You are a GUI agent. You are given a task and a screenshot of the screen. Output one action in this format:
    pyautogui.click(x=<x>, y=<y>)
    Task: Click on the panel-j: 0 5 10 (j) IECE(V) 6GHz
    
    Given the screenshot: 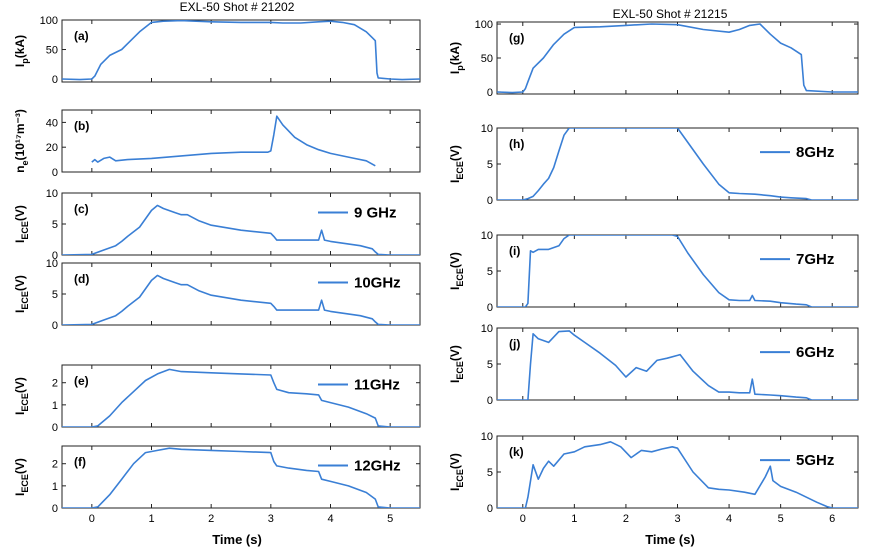 What is the action you would take?
    pyautogui.click(x=653, y=365)
    